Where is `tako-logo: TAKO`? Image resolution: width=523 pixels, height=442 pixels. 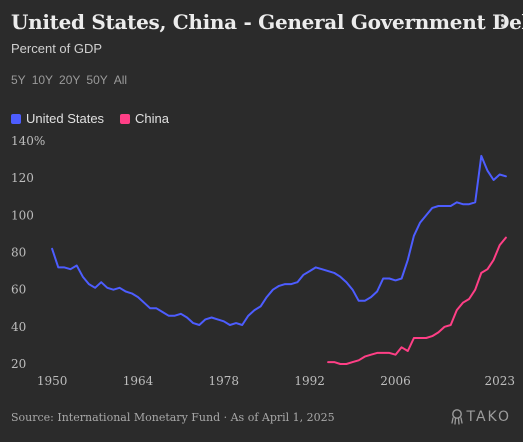
tako-logo: TAKO is located at coordinates (480, 417).